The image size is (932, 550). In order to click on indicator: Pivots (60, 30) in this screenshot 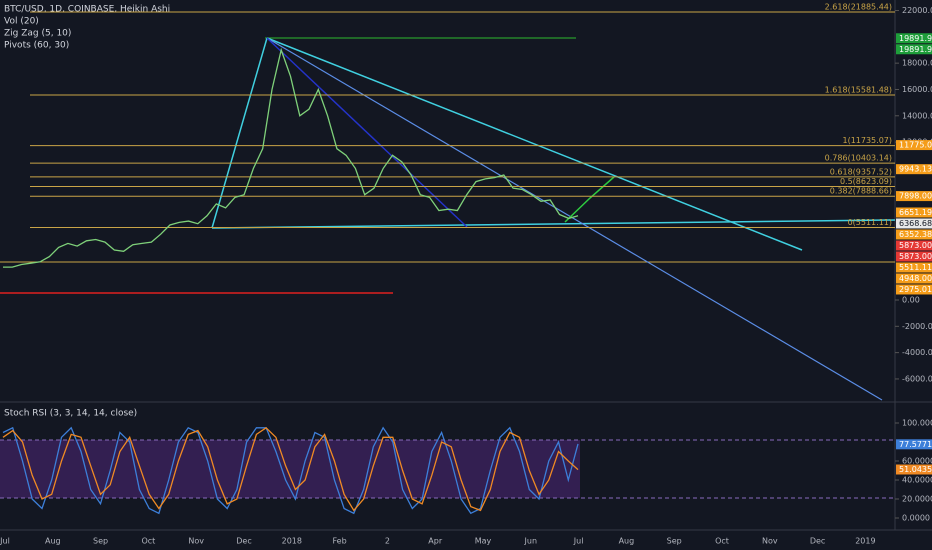, I will do `click(36, 46)`.